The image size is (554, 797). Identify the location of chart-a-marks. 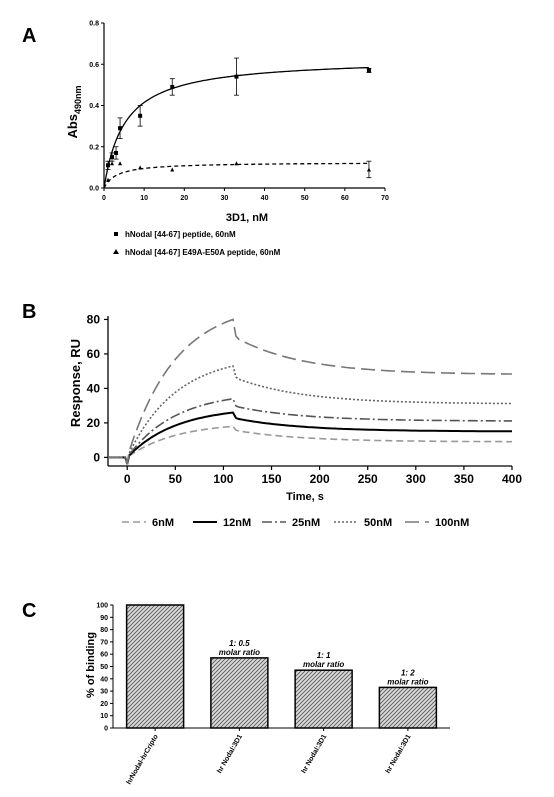
(238, 119).